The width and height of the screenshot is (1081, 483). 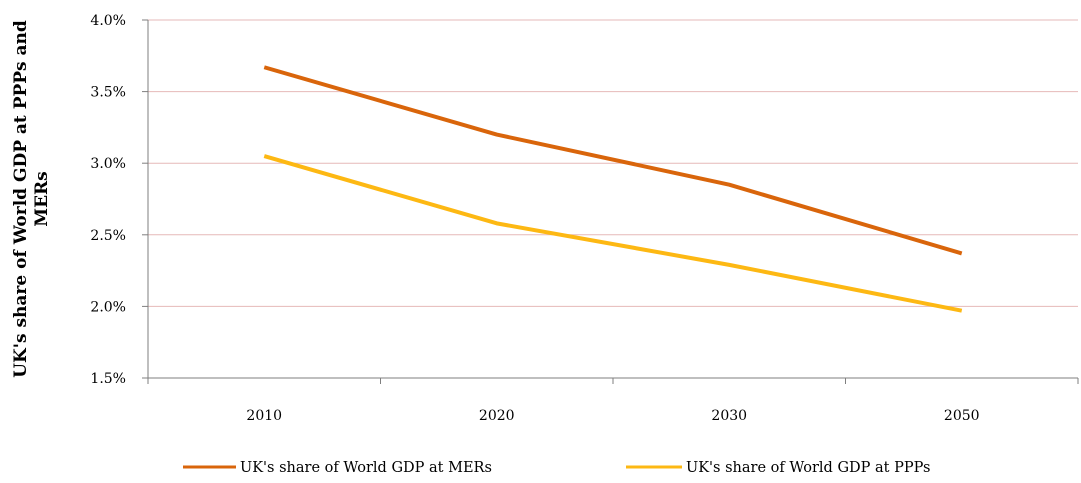 What do you see at coordinates (264, 416) in the screenshot?
I see `x-tick-label: 2010` at bounding box center [264, 416].